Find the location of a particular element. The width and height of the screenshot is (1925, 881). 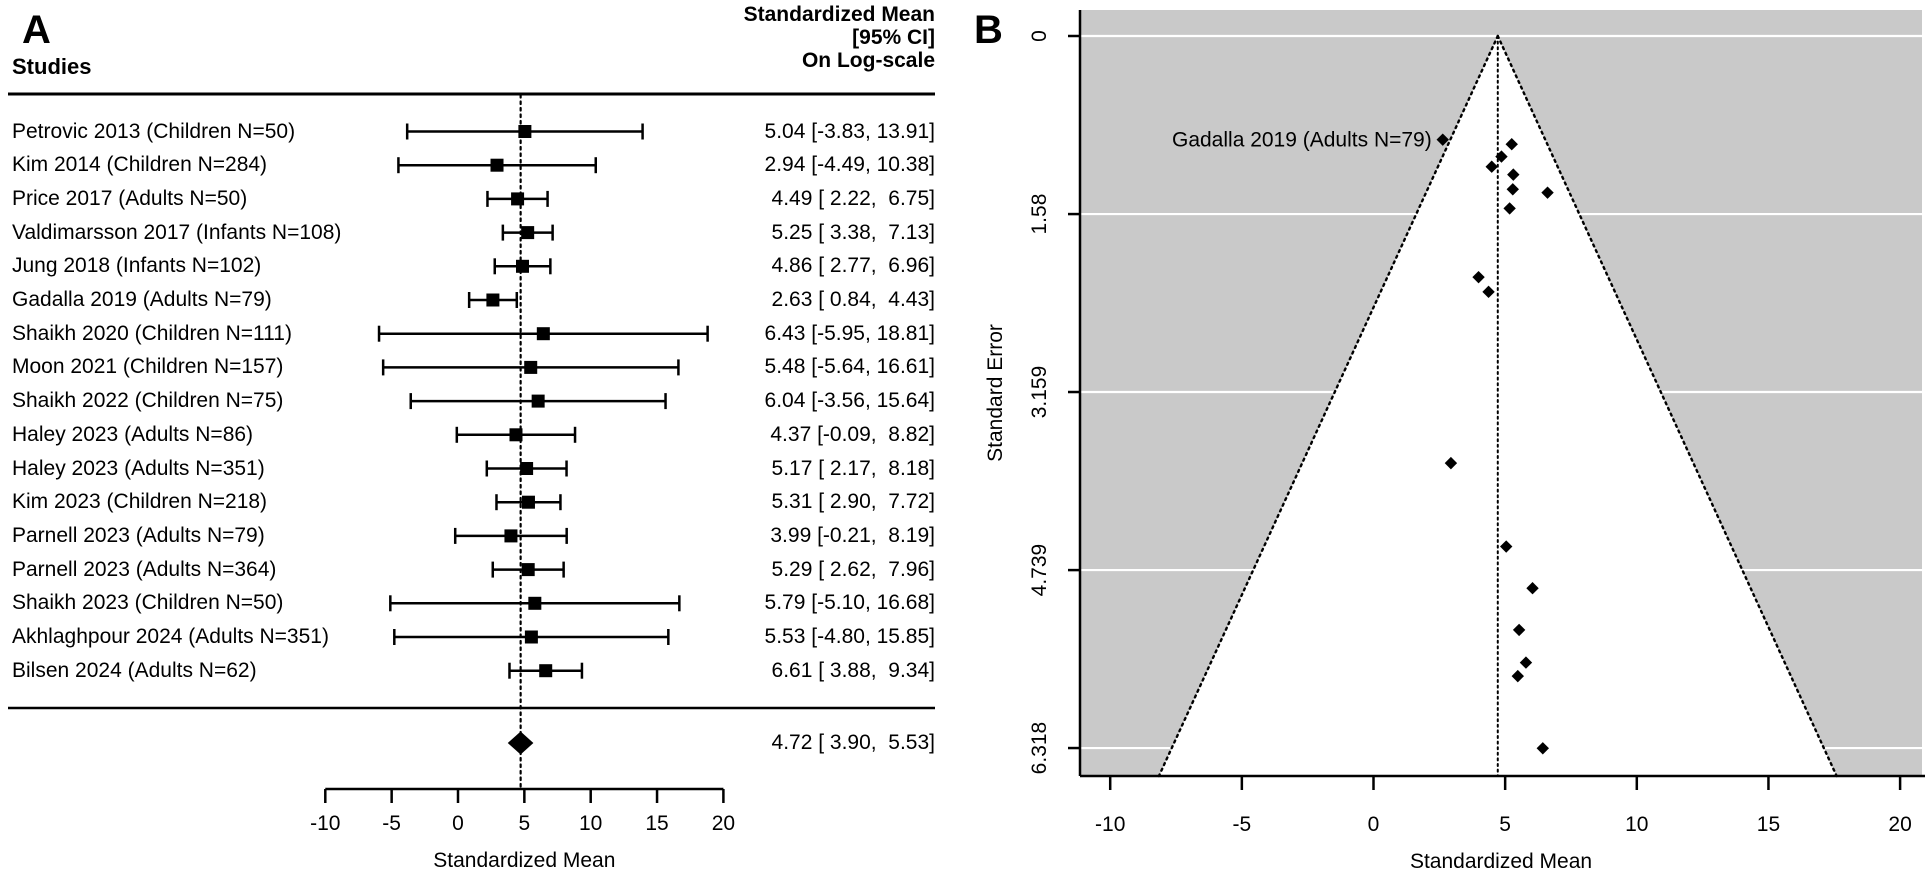

effect-column-header: Standardized Mean [95% CI] On Log-scale is located at coordinates (467, 37).